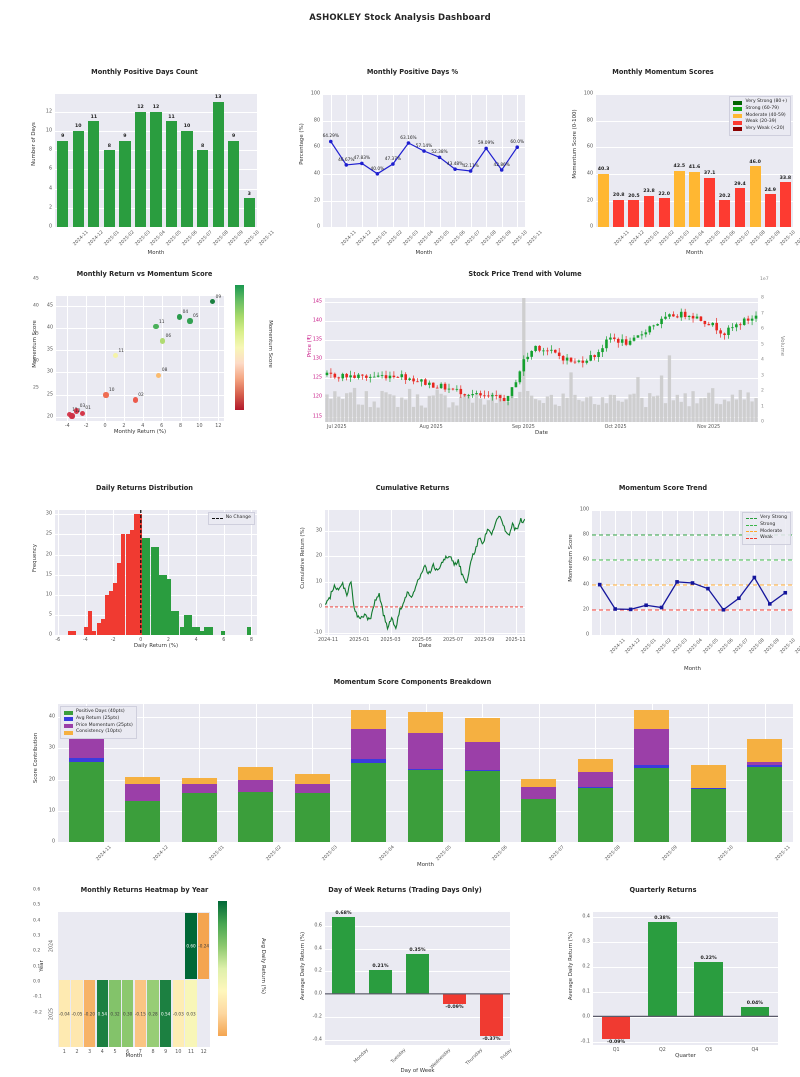  Describe the element at coordinates (162, 322) in the screenshot. I see `scatter-point-label: 11` at that location.